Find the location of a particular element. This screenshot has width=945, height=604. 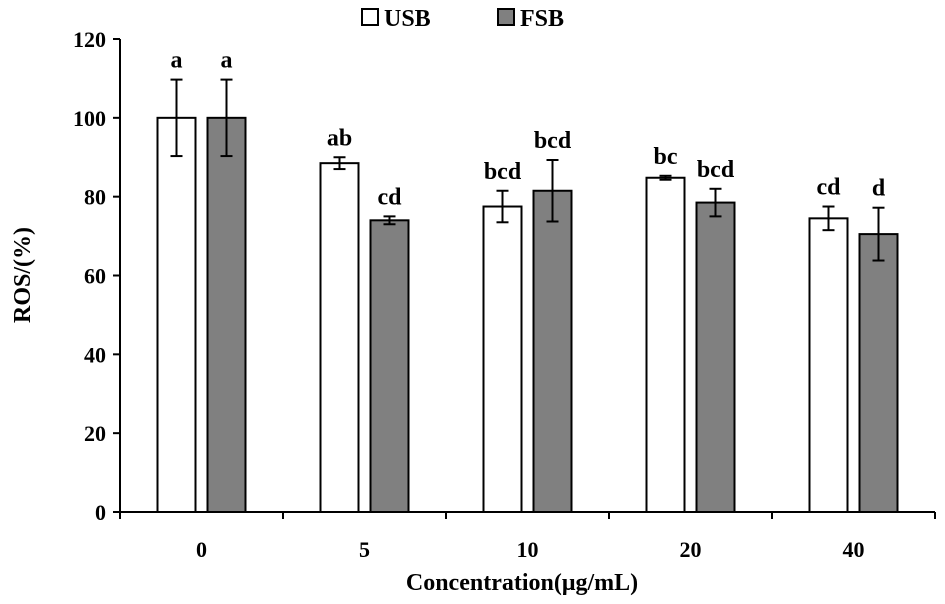

y-tick-label: 80 is located at coordinates (95, 197).